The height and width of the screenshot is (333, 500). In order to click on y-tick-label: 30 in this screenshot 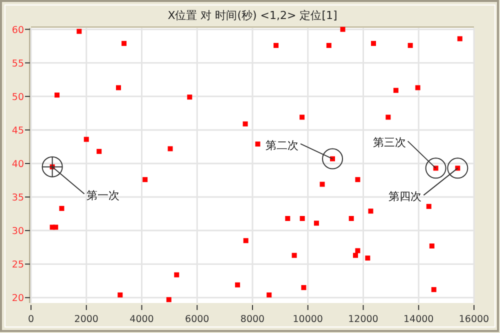, I will do `click(18, 232)`.